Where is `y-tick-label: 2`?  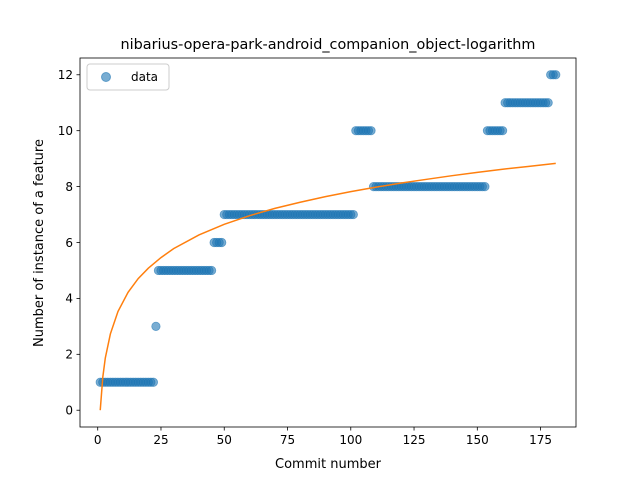 y-tick-label: 2 is located at coordinates (69, 355).